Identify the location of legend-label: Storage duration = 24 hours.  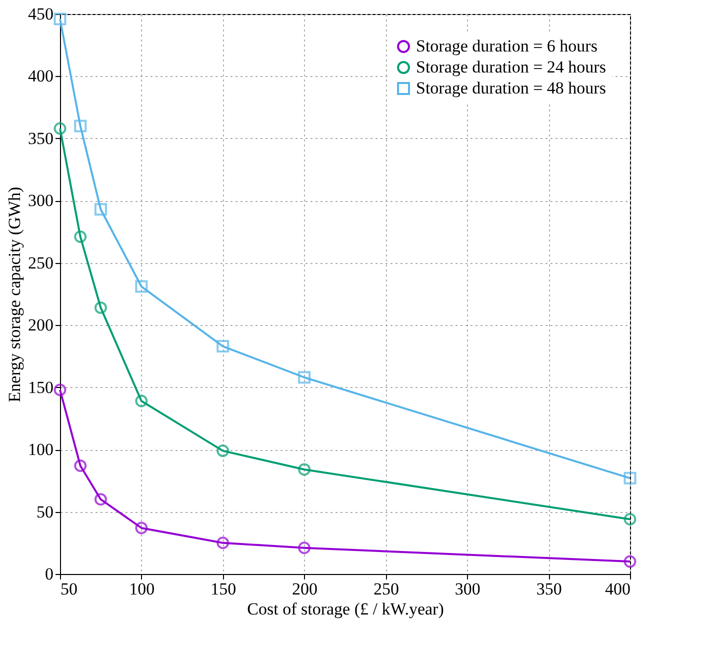
(511, 67).